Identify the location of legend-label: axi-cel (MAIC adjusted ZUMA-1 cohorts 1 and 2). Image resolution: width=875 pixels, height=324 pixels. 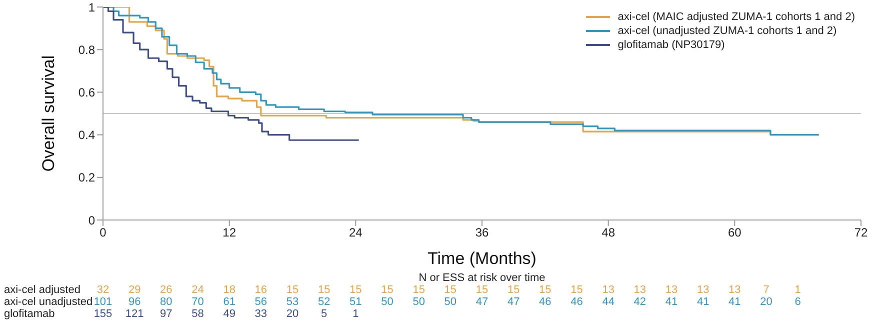
(736, 17).